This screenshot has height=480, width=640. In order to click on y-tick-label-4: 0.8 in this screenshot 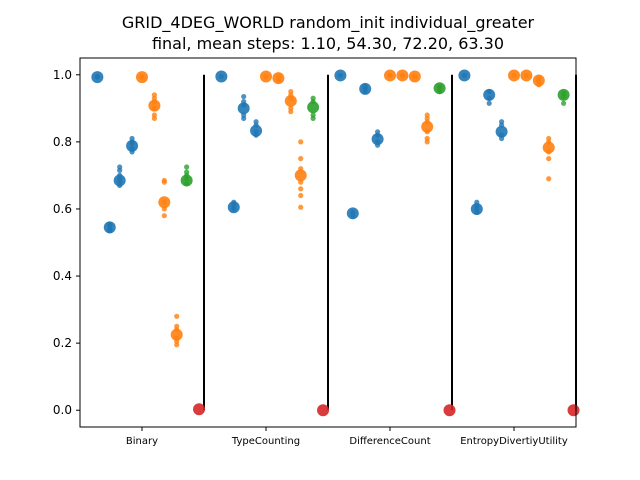, I will do `click(62, 142)`.